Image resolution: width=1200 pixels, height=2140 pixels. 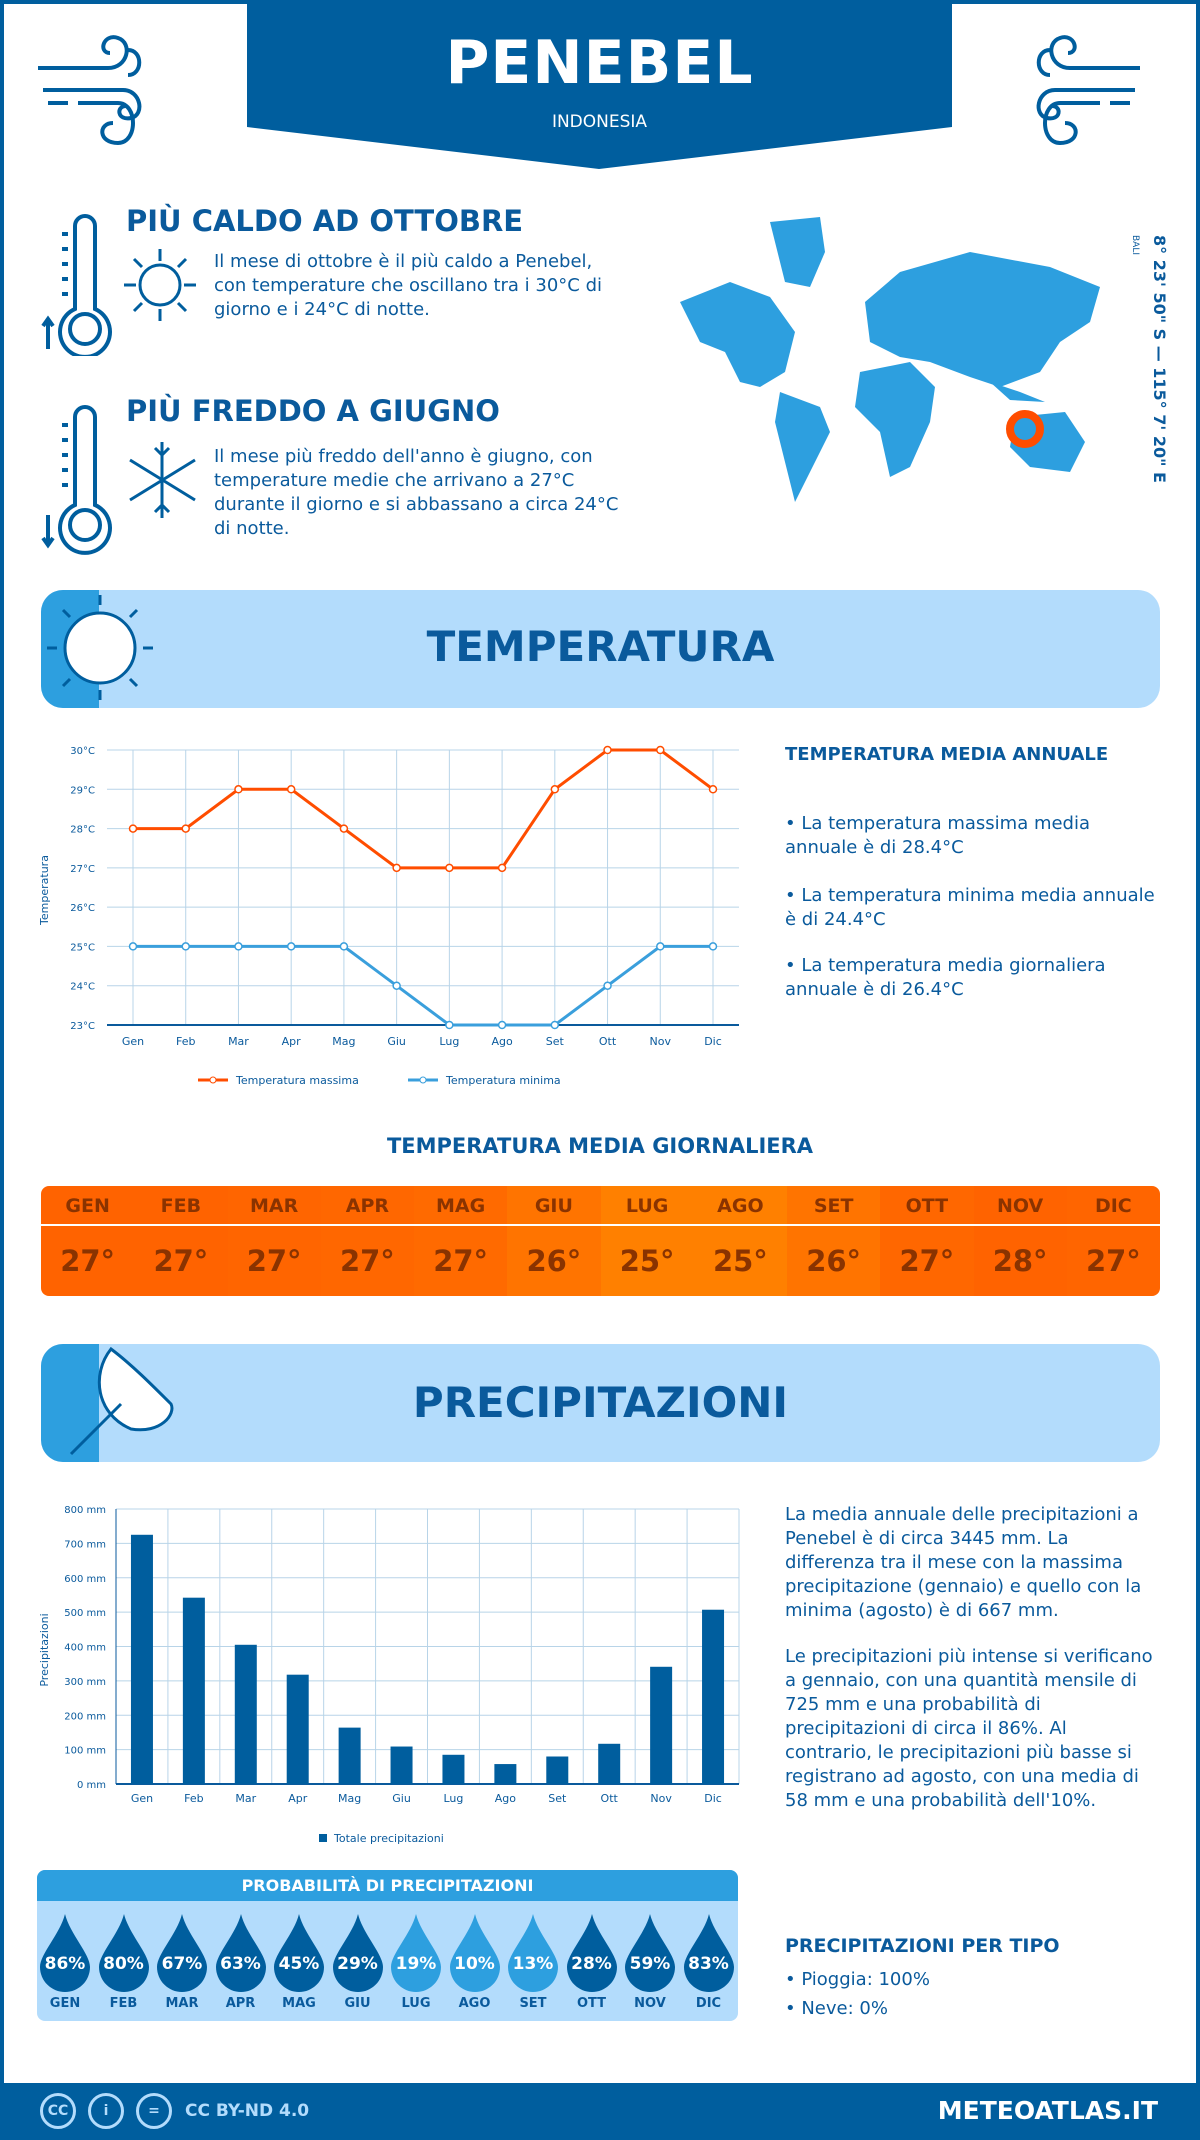 What do you see at coordinates (182, 2003) in the screenshot?
I see `month-label: MAR` at bounding box center [182, 2003].